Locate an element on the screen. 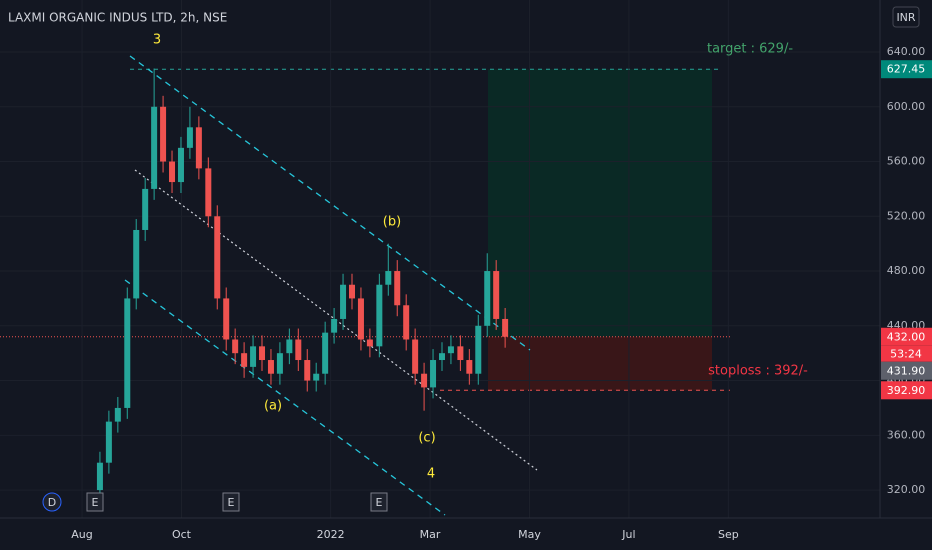 The width and height of the screenshot is (932, 550). x-tick-label: Sep is located at coordinates (728, 534).